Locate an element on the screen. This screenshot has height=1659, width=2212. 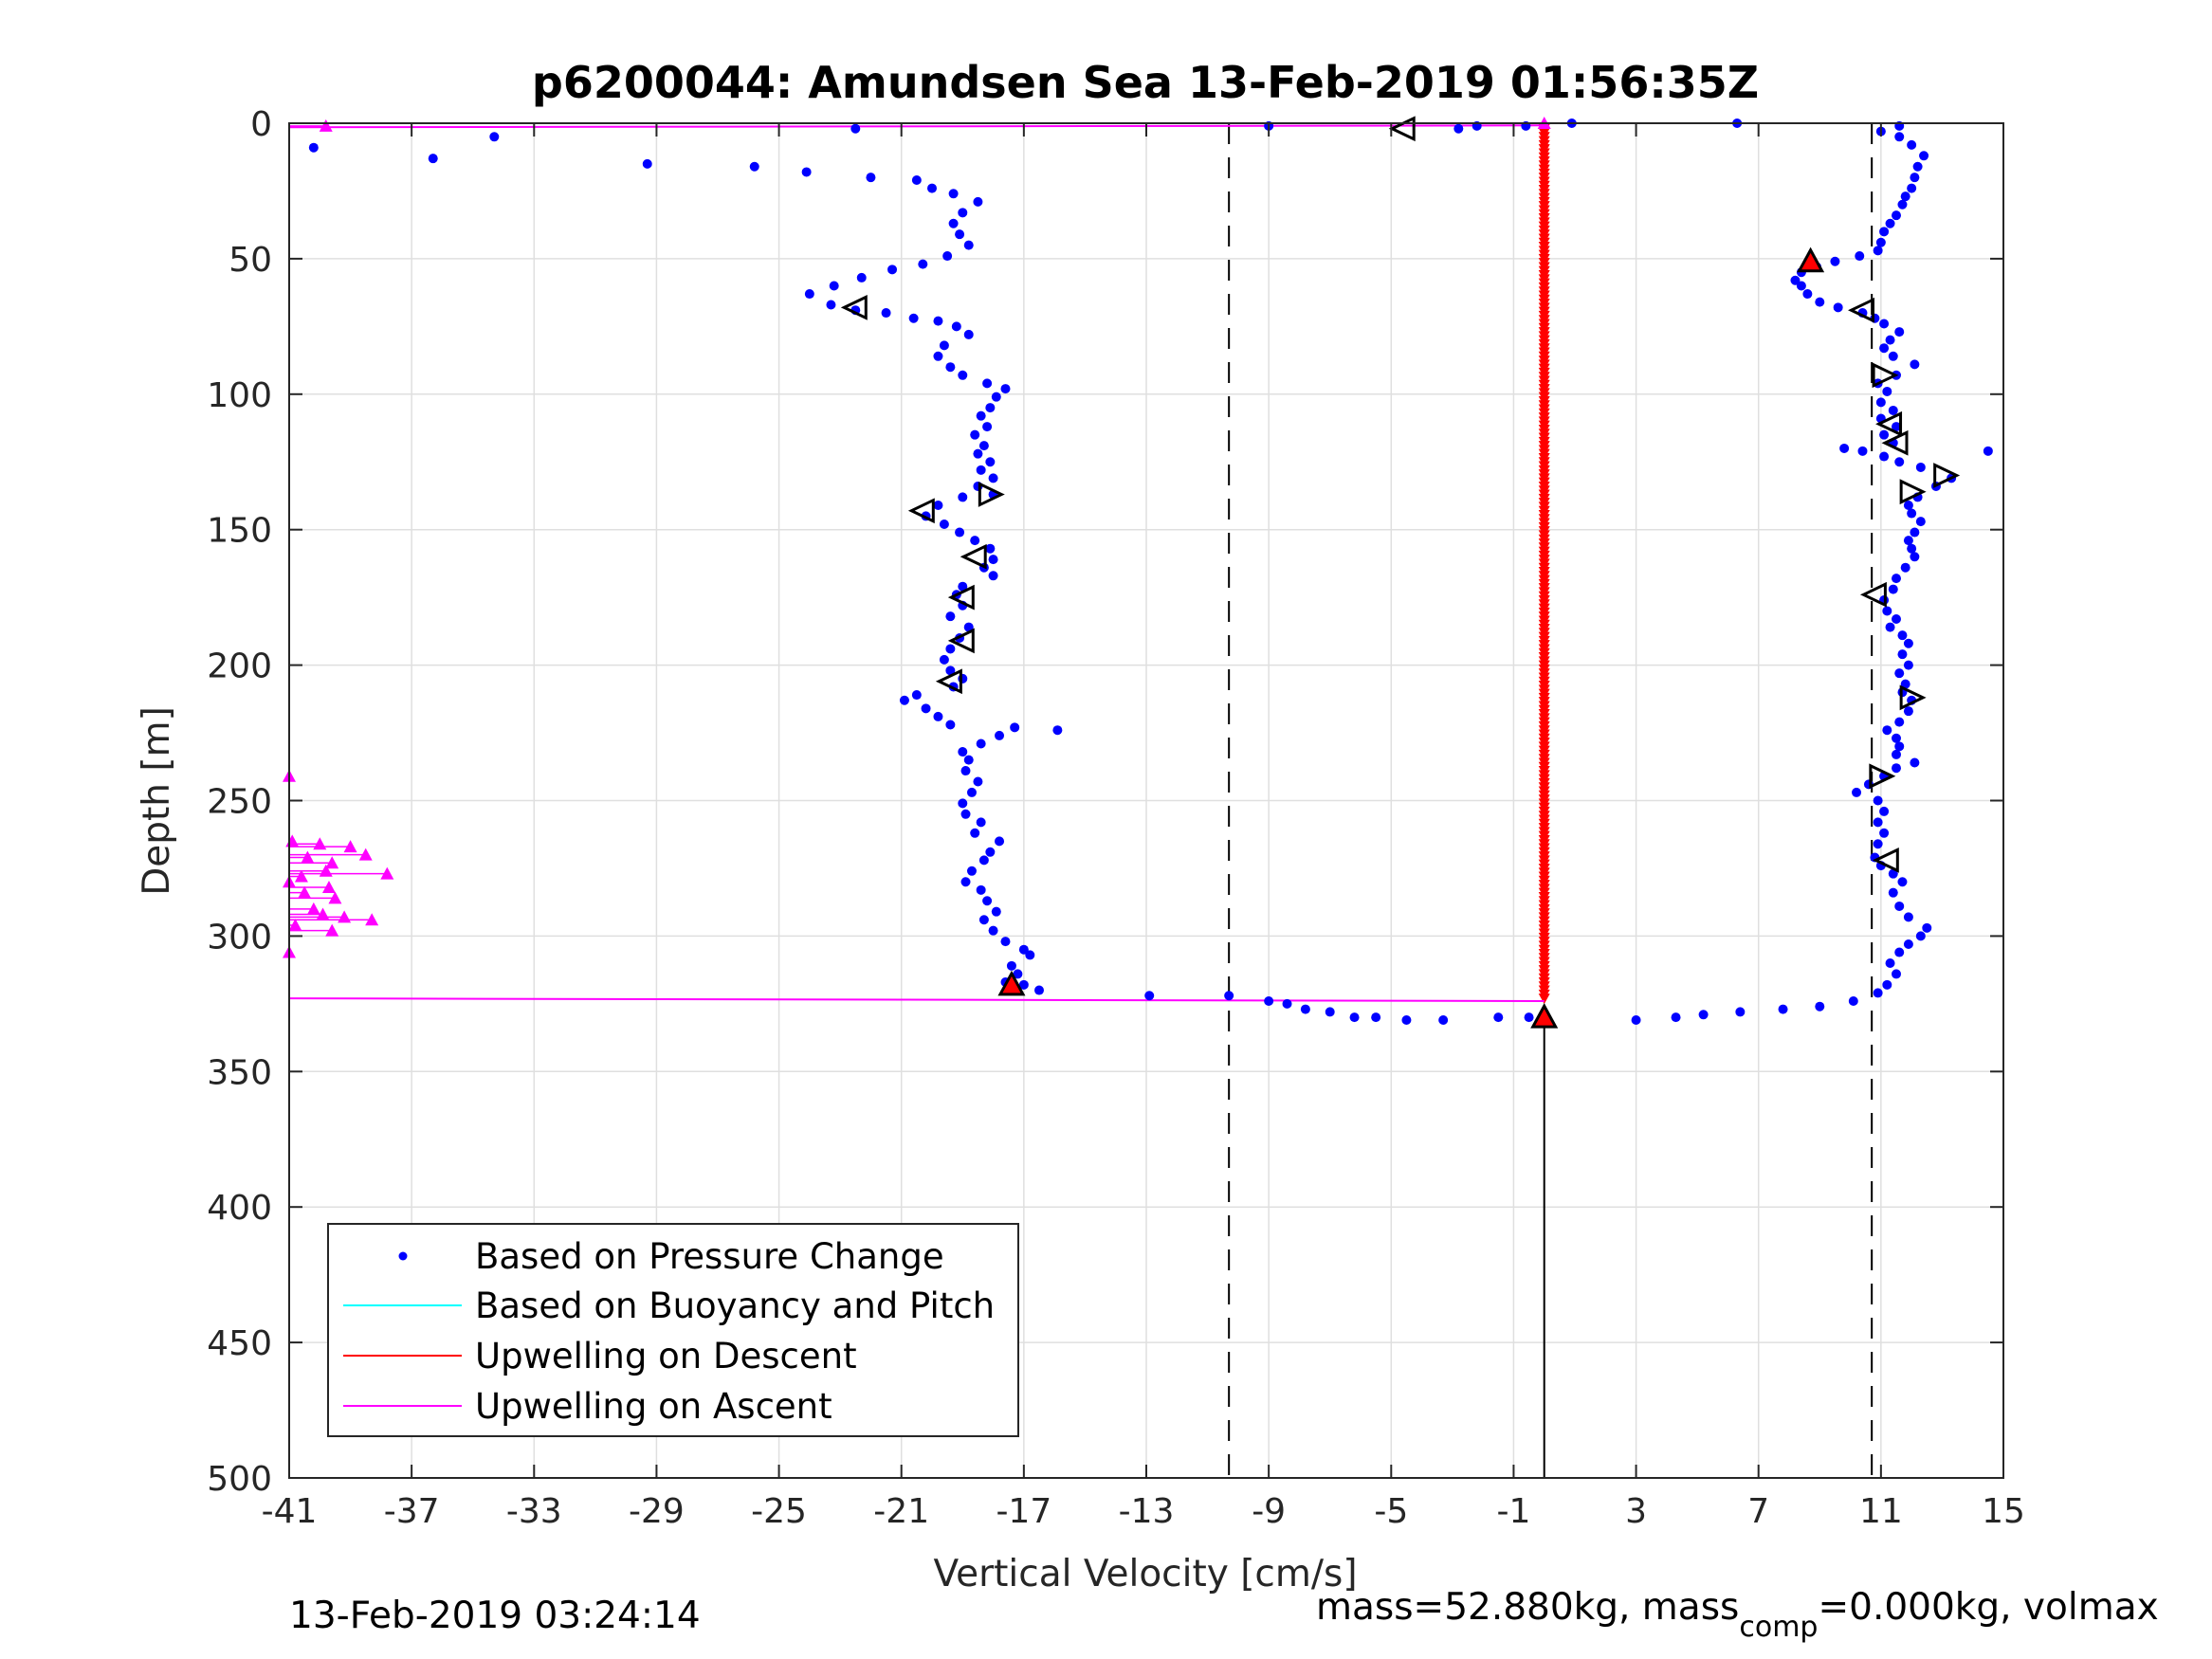
y-tick-label: 150 is located at coordinates (239, 531).